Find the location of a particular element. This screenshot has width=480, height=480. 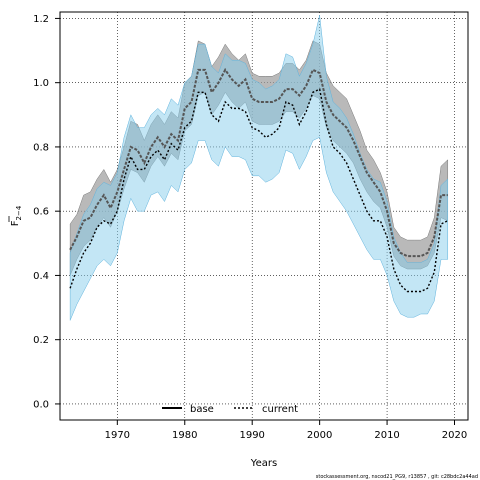

svg-text: F2−4 is located at coordinates (16, 215).